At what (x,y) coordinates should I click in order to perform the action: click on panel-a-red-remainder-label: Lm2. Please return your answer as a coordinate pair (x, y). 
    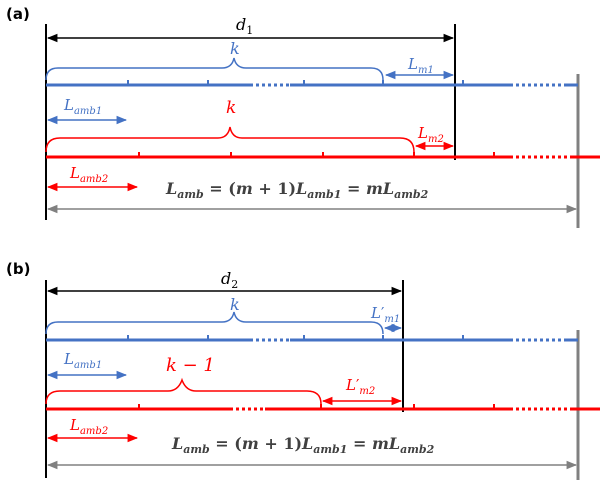
    Looking at the image, I should click on (430, 134).